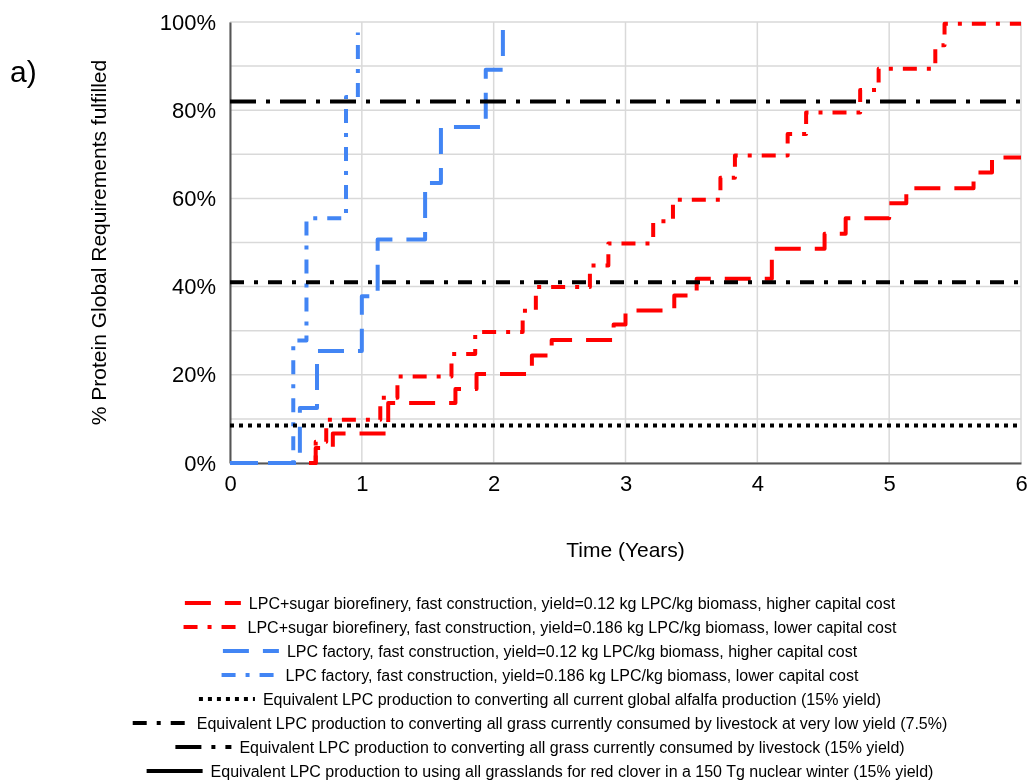 This screenshot has width=1033, height=782. I want to click on y-axis-title: % Protein Global Requirements fulfilled, so click(98, 242).